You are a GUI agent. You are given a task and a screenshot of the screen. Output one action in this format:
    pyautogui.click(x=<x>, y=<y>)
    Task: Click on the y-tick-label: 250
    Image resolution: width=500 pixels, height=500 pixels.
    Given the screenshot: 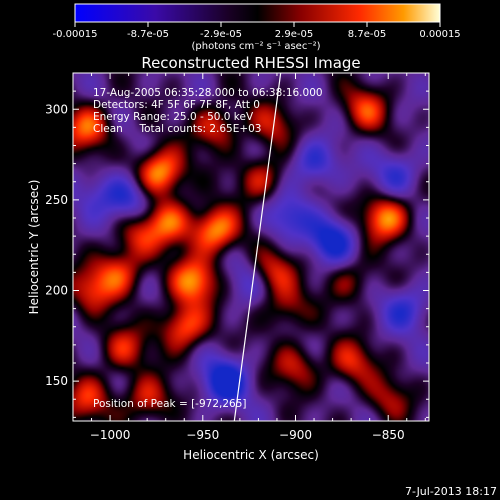 What is the action you would take?
    pyautogui.click(x=56, y=200)
    